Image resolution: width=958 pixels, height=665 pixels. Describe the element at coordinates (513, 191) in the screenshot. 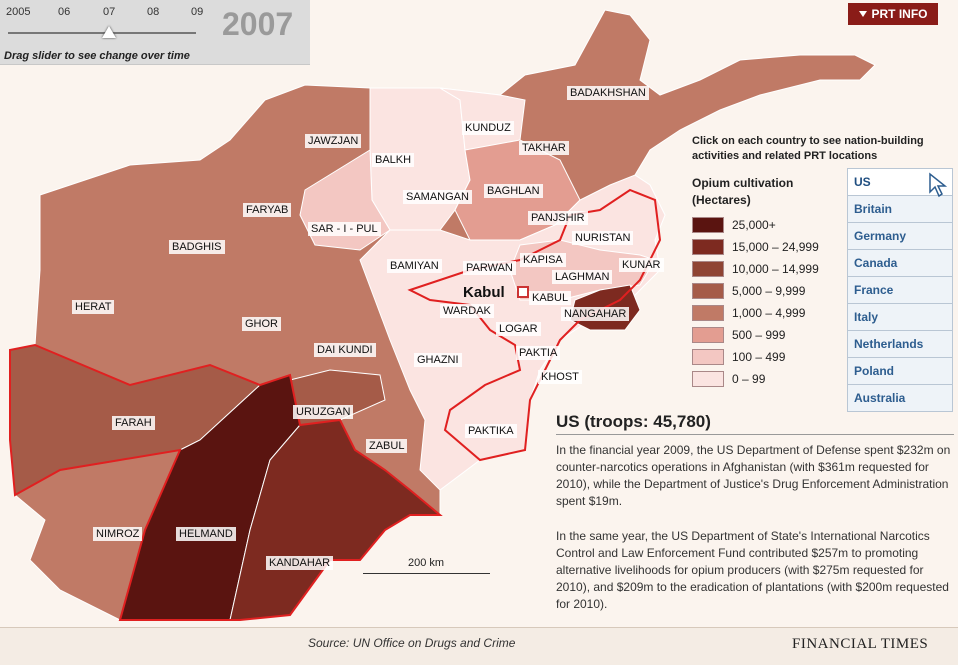

I see `province-label-baghlan: BAGHLAN` at that location.